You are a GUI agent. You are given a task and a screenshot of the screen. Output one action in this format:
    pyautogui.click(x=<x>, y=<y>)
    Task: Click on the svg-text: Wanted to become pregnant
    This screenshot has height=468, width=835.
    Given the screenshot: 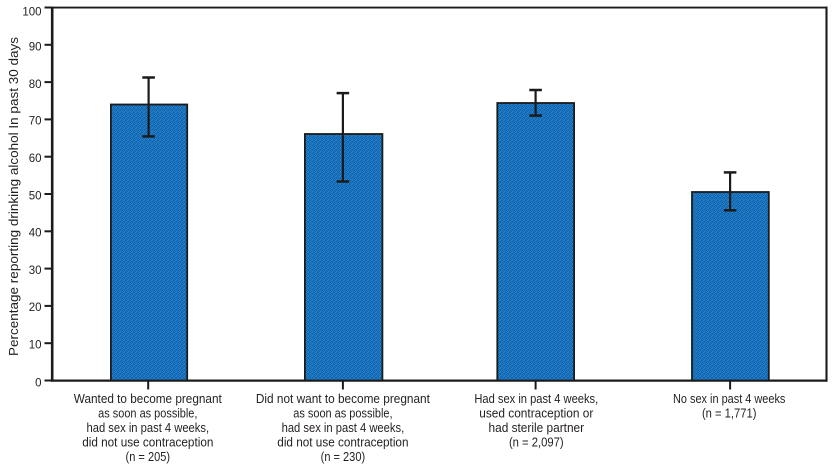 What is the action you would take?
    pyautogui.click(x=148, y=398)
    